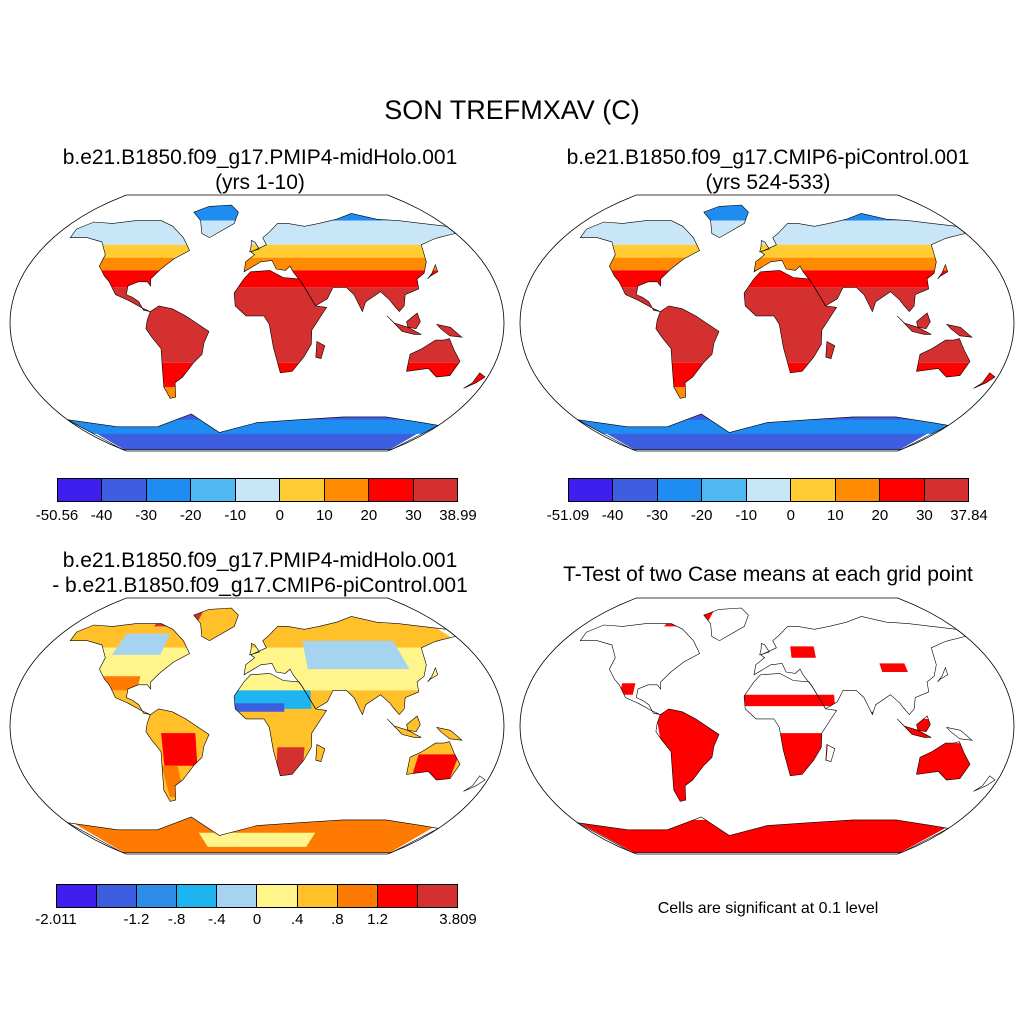 The width and height of the screenshot is (1024, 1024). What do you see at coordinates (56, 919) in the screenshot?
I see `colorbar-diff-tick-label: -2.011` at bounding box center [56, 919].